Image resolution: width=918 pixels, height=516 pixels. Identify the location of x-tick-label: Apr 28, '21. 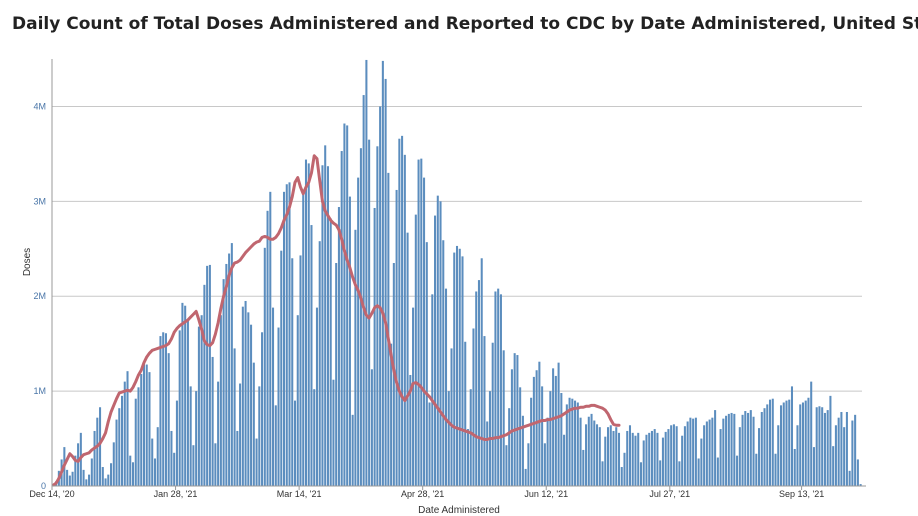
(422, 494).